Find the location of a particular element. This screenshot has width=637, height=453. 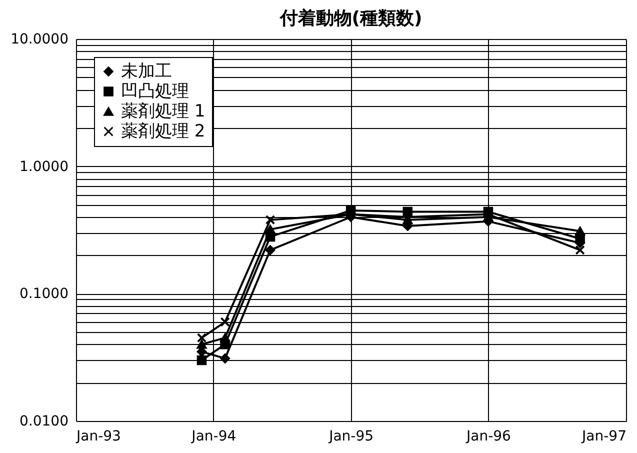

legend-label: 凹凸処理 is located at coordinates (155, 92).